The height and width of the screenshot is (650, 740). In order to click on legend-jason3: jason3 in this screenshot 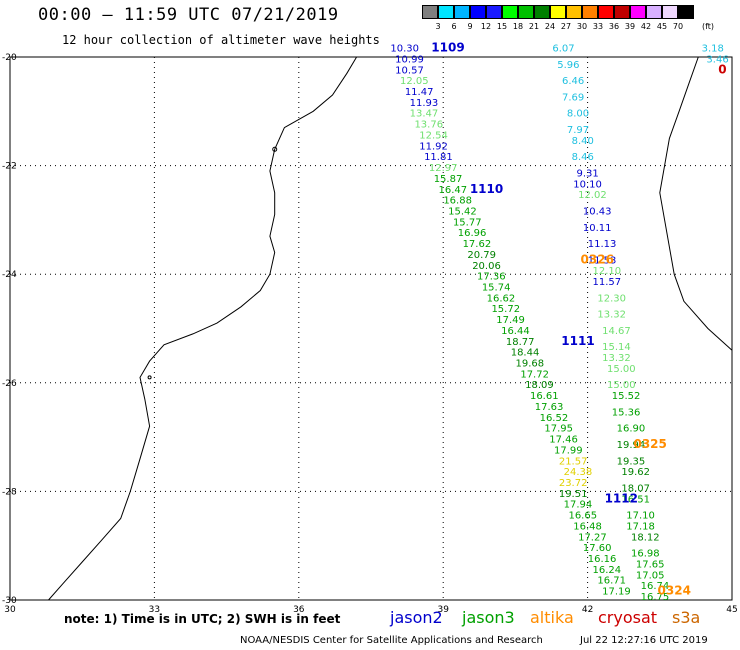, I will do `click(488, 617)`.